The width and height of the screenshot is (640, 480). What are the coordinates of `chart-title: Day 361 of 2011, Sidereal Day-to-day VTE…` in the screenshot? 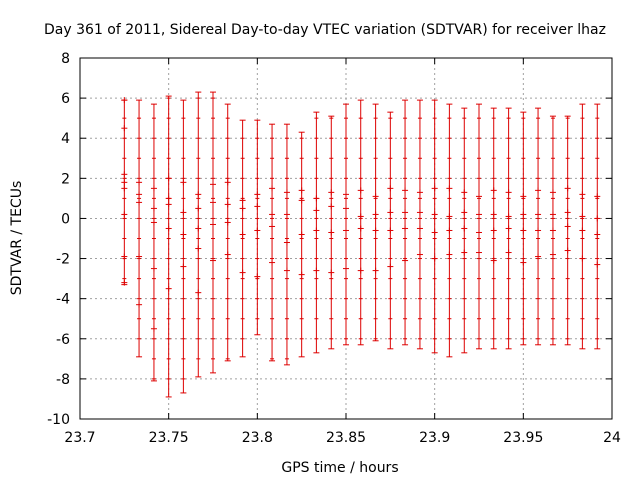 It's located at (325, 30).